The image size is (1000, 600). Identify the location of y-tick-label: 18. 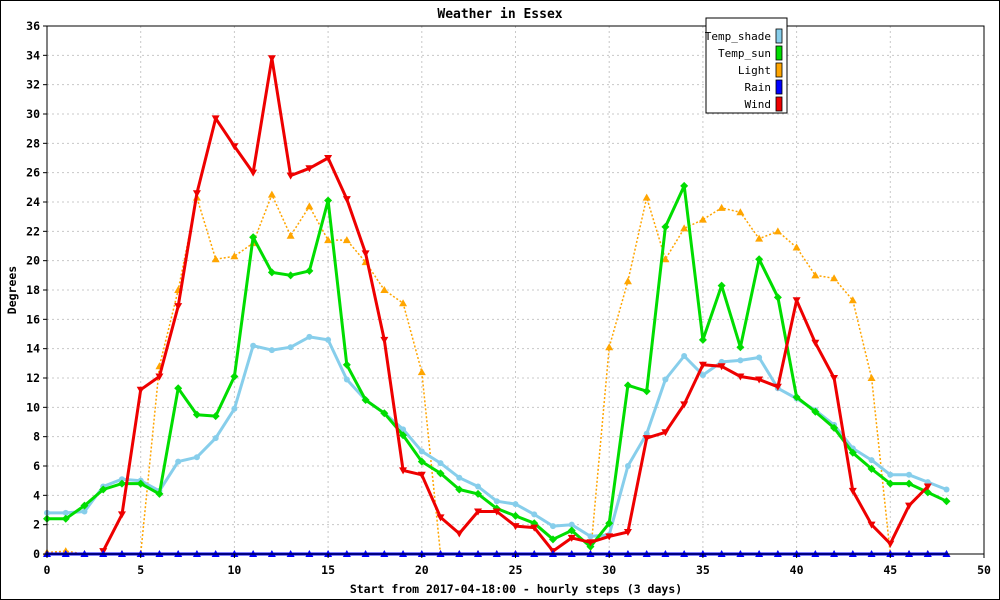
(33, 290).